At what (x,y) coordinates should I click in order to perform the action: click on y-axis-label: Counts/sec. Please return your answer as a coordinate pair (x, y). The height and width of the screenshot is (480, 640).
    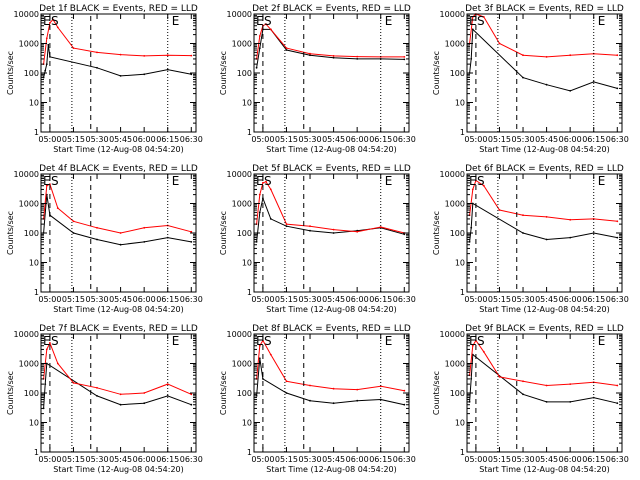
    Looking at the image, I should click on (223, 233).